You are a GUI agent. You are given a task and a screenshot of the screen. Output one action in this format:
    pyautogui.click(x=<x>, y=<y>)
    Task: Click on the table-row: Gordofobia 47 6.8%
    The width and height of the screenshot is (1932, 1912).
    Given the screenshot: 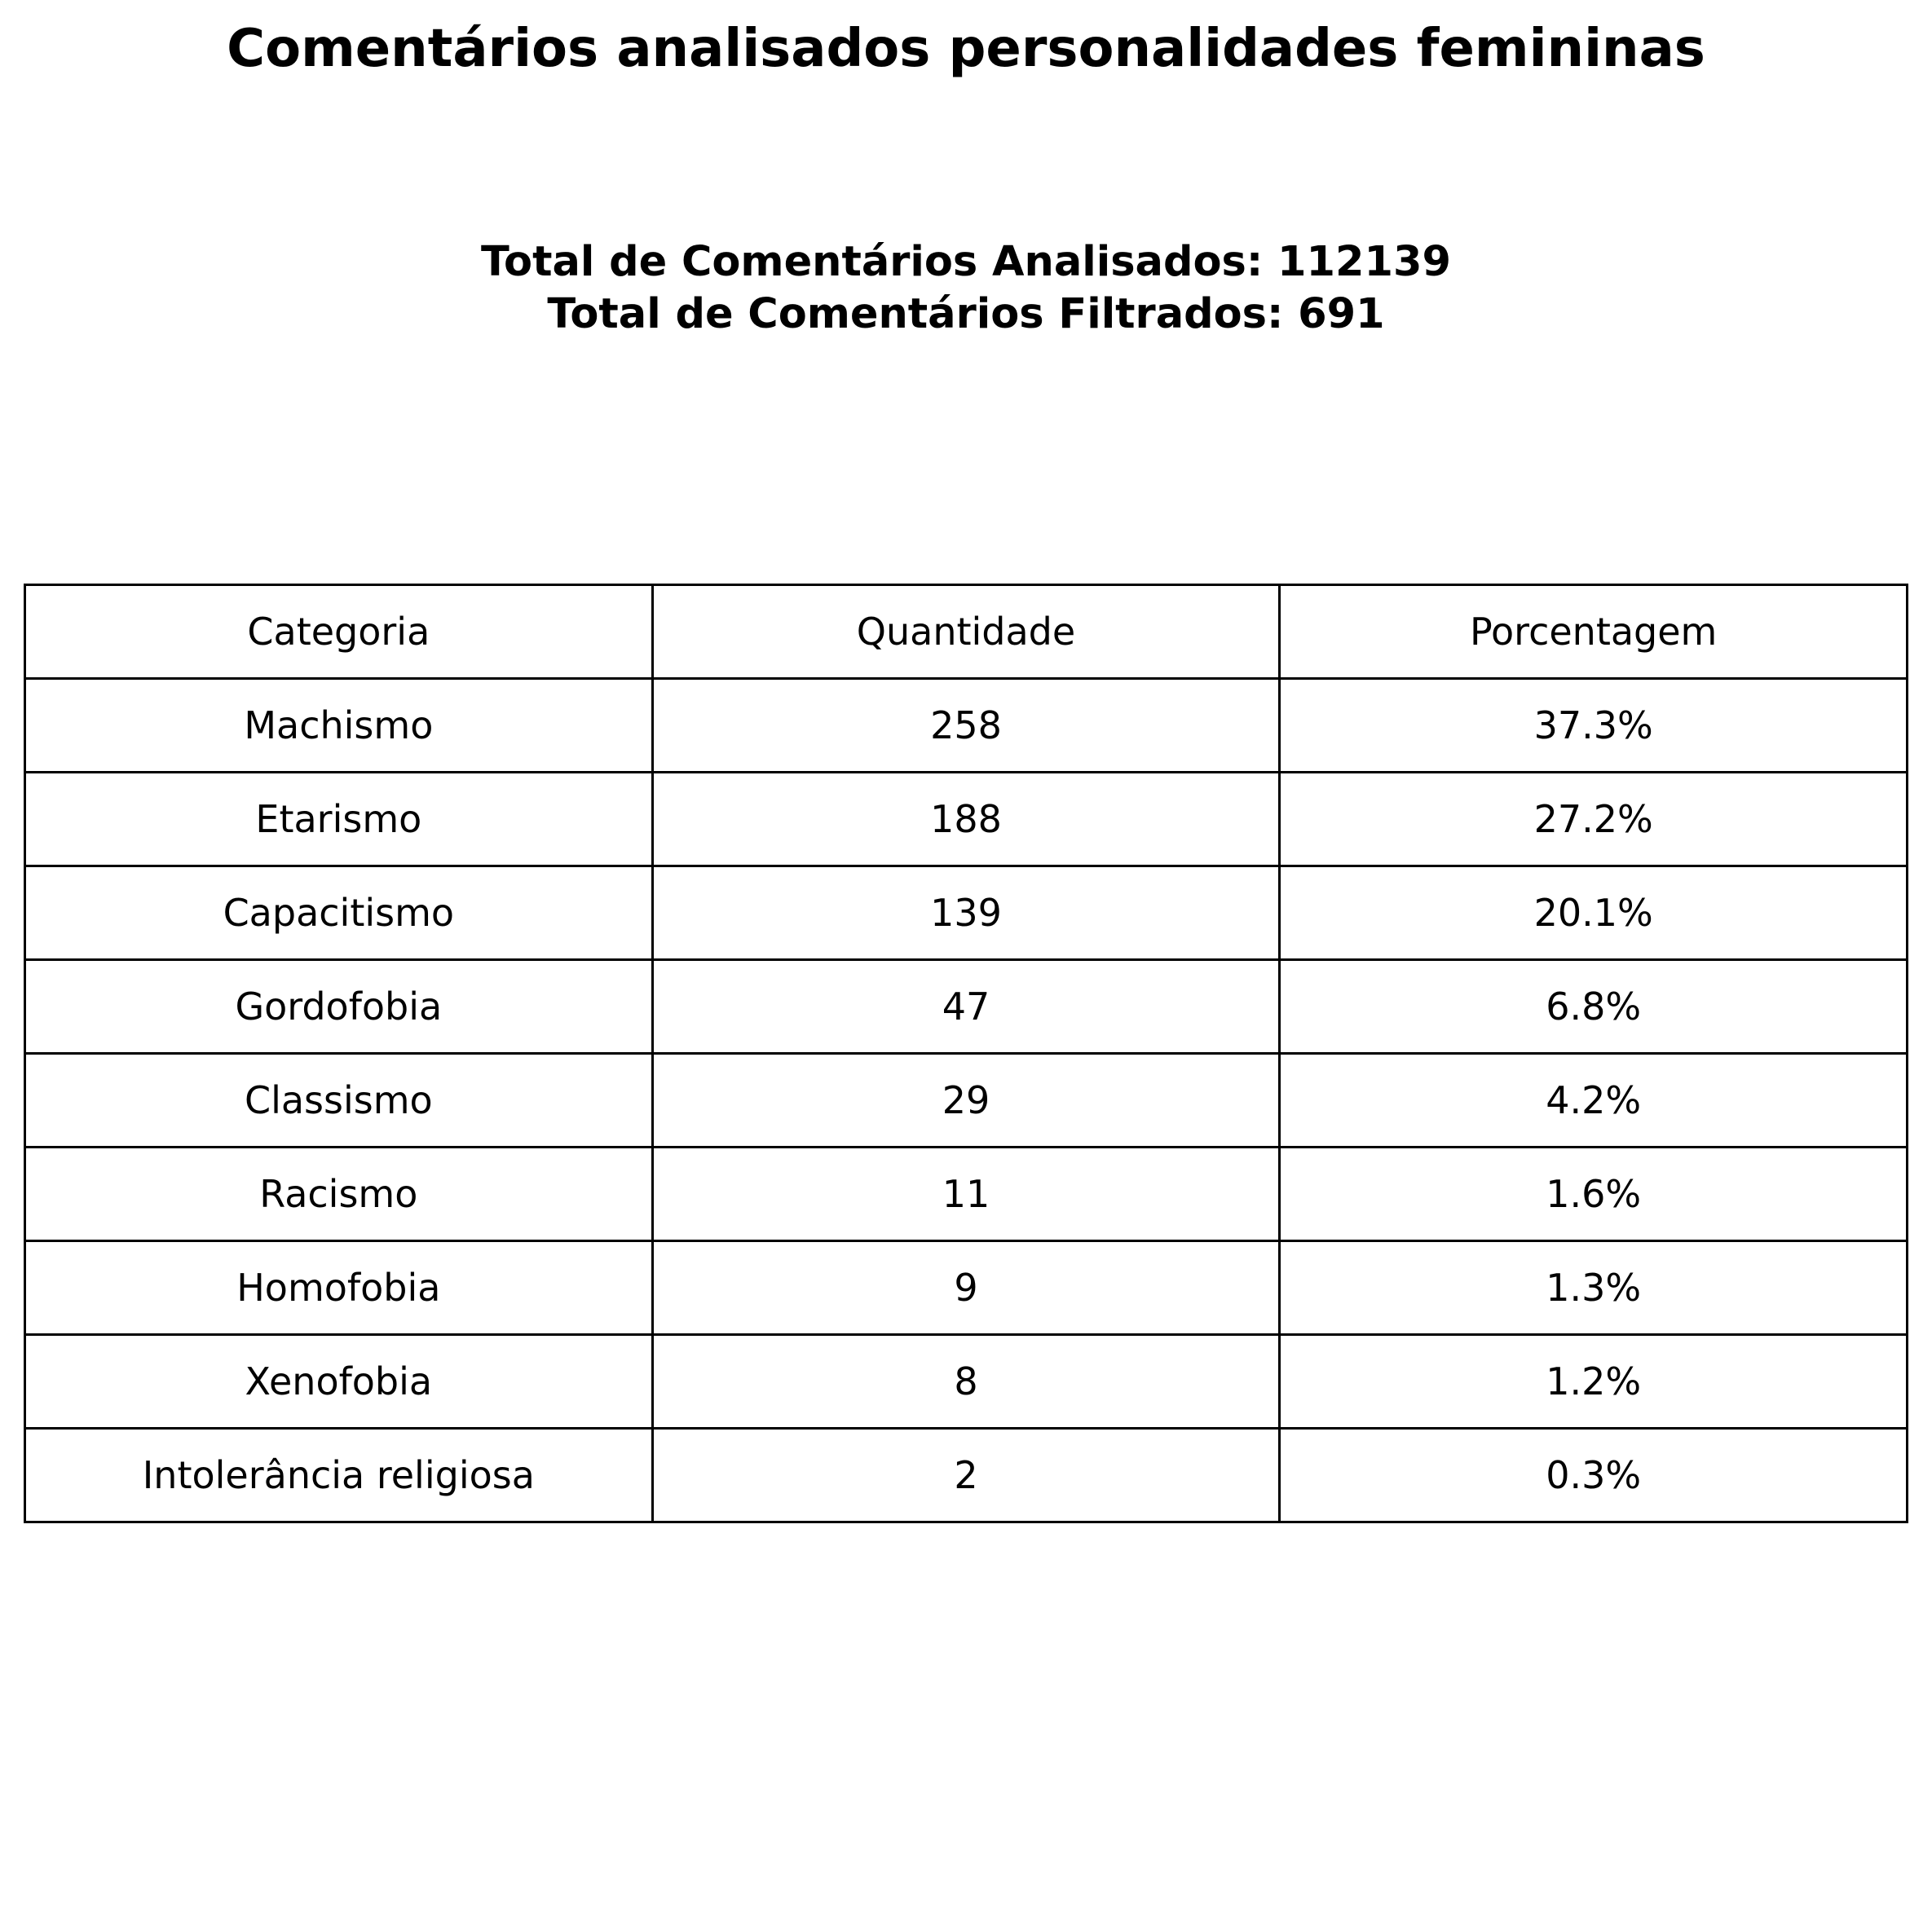 What is the action you would take?
    pyautogui.click(x=966, y=1006)
    